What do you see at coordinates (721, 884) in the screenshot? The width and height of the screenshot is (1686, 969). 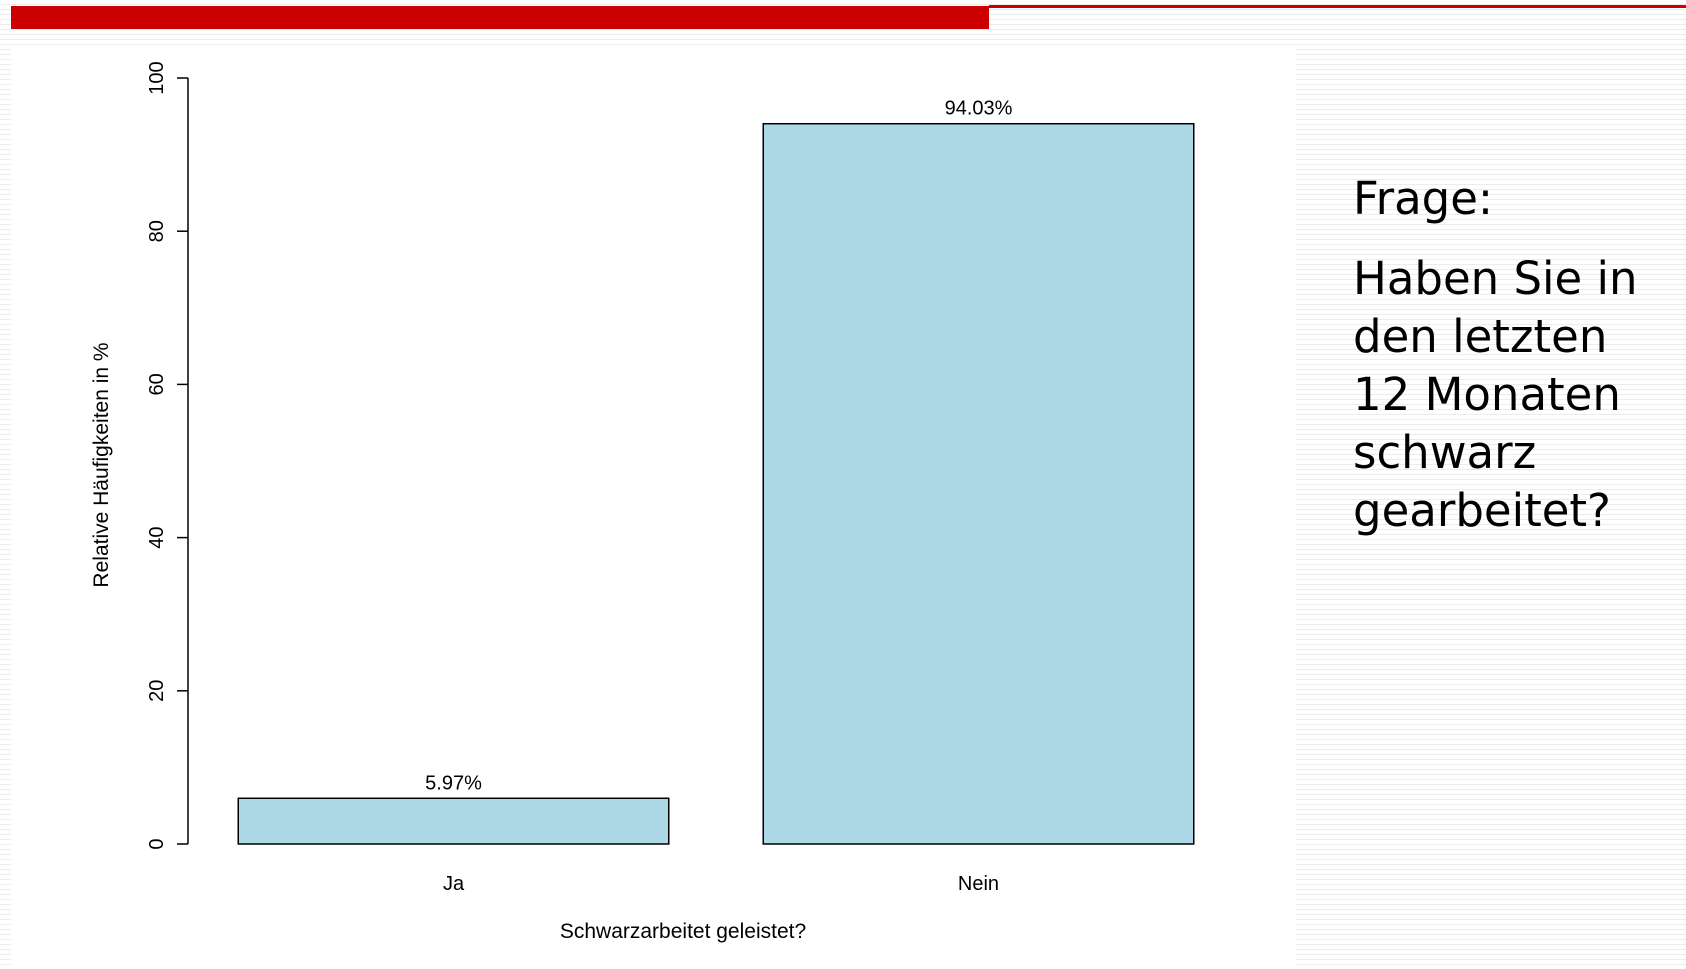 I see `x-axis-labels: Ja Nein` at bounding box center [721, 884].